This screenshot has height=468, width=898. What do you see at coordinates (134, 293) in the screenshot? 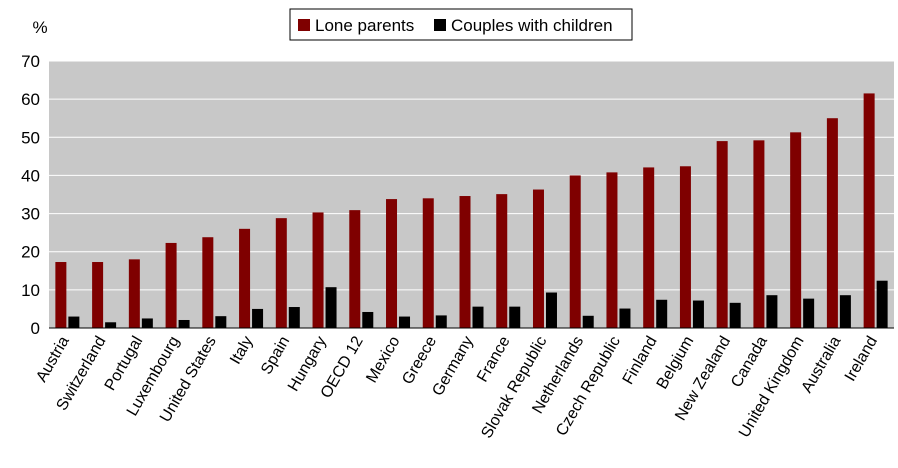
I see `bar-lone-parents-portugal` at bounding box center [134, 293].